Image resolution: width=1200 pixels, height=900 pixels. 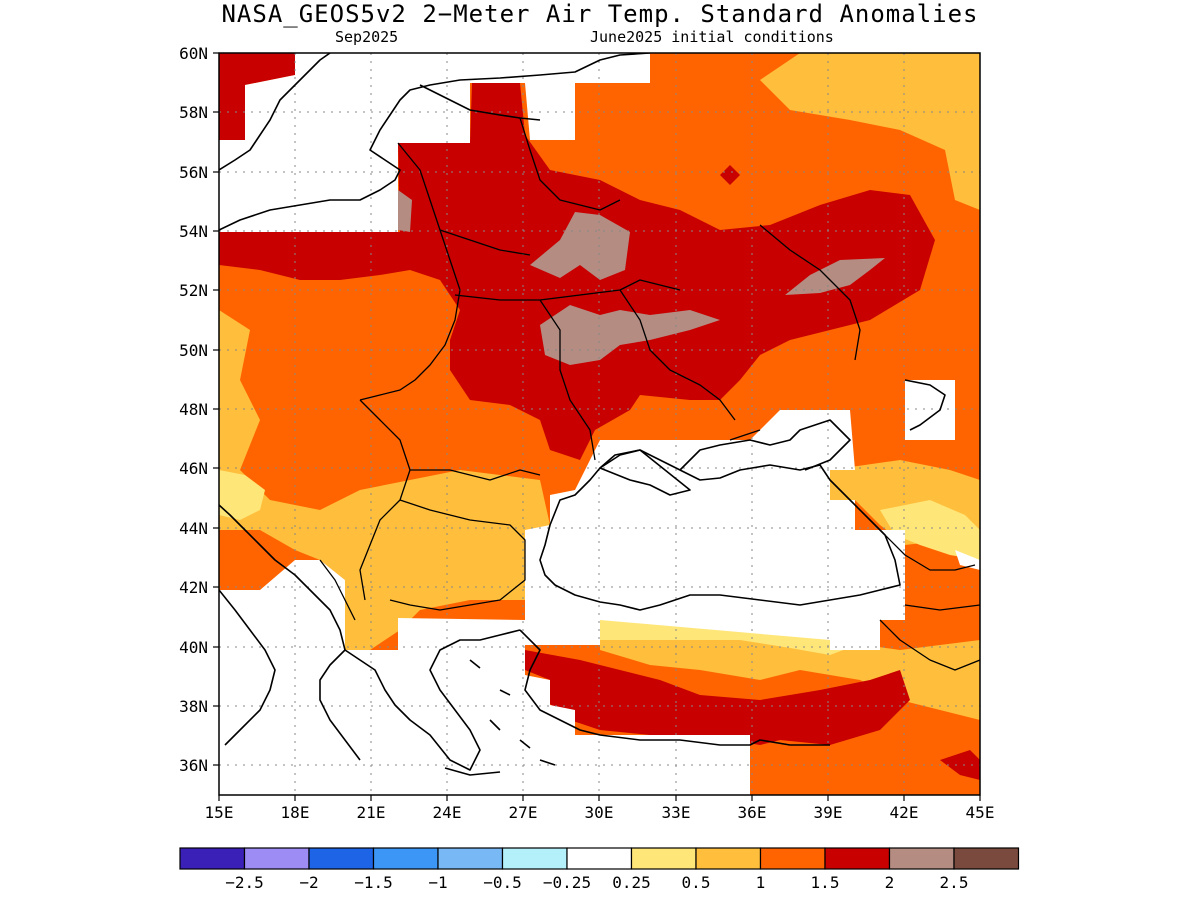 I want to click on colorbar-label: −2.5, so click(x=244, y=882).